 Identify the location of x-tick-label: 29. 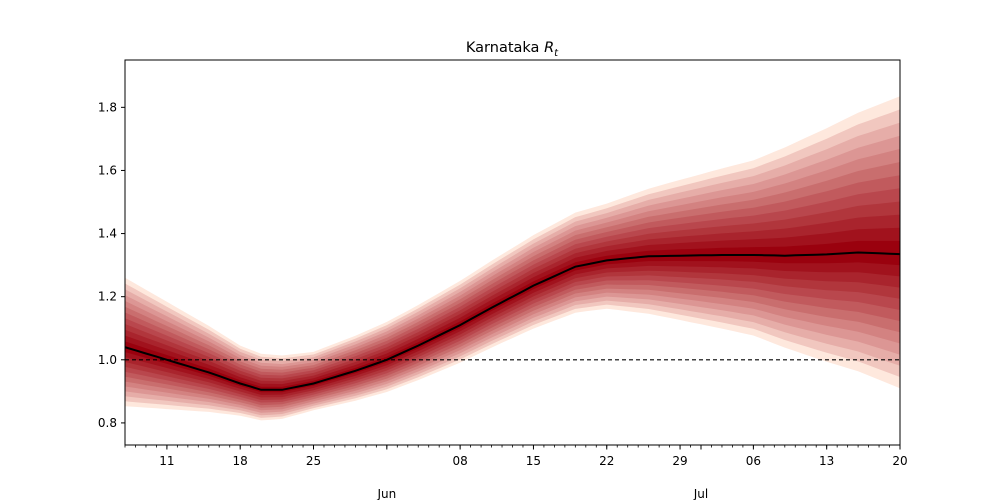
(679, 461).